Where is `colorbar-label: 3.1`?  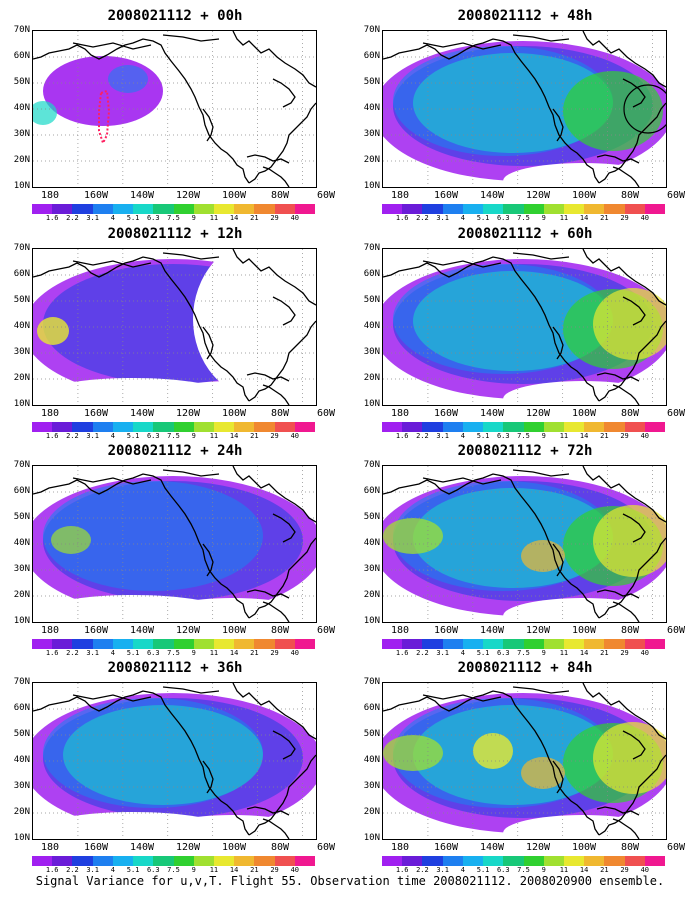 colorbar-label: 3.1 is located at coordinates (442, 870).